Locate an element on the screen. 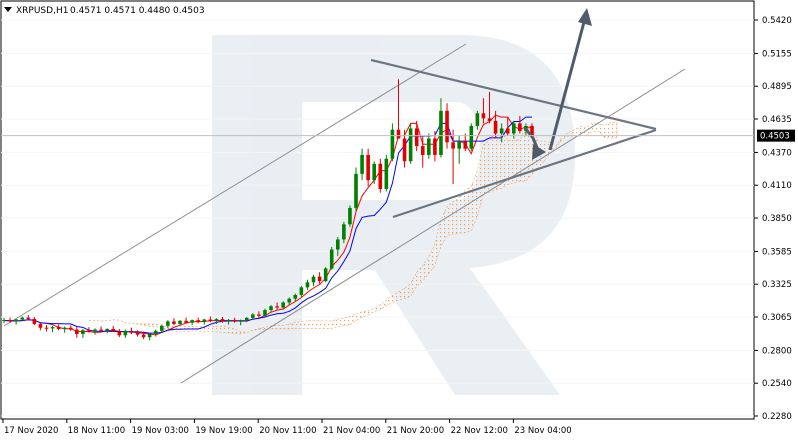  y-tick-label: 0.2800 is located at coordinates (777, 351).